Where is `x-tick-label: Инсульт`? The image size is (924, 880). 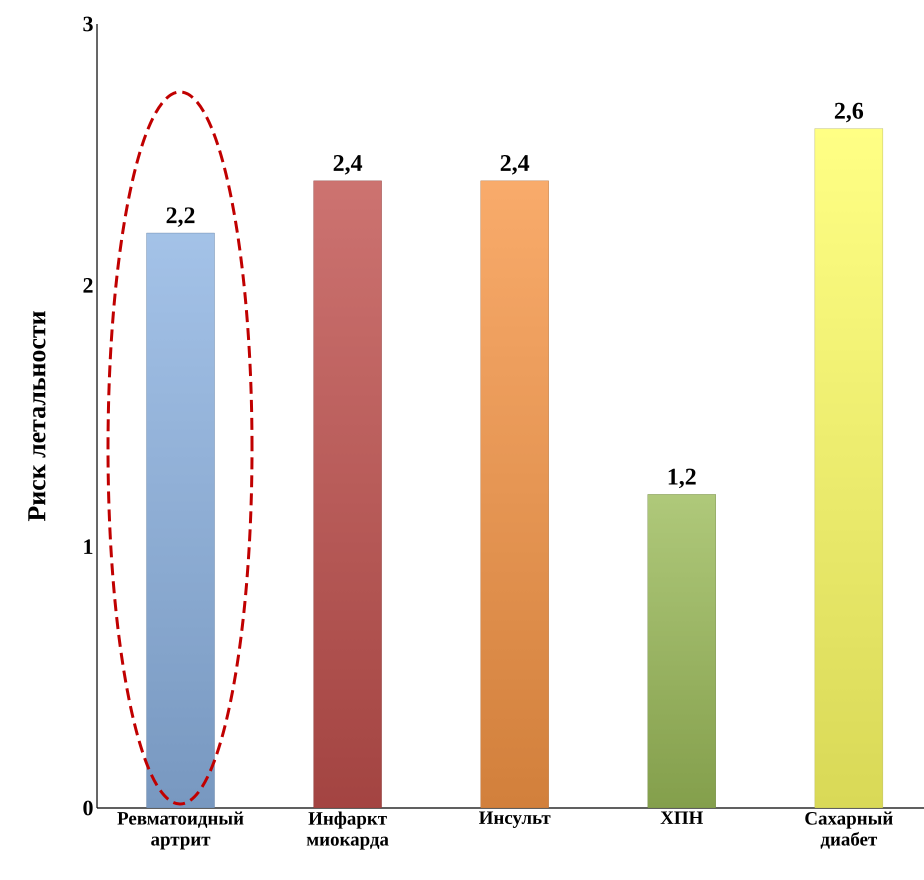 x-tick-label: Инсульт is located at coordinates (514, 820).